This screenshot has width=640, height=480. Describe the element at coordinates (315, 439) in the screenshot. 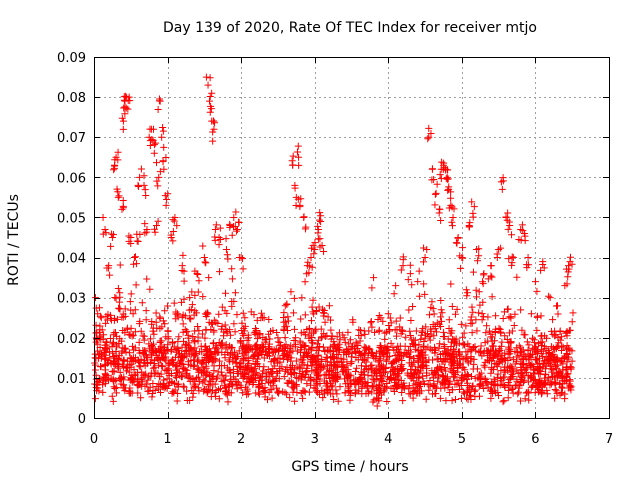

I see `x-tick-label: 3` at that location.